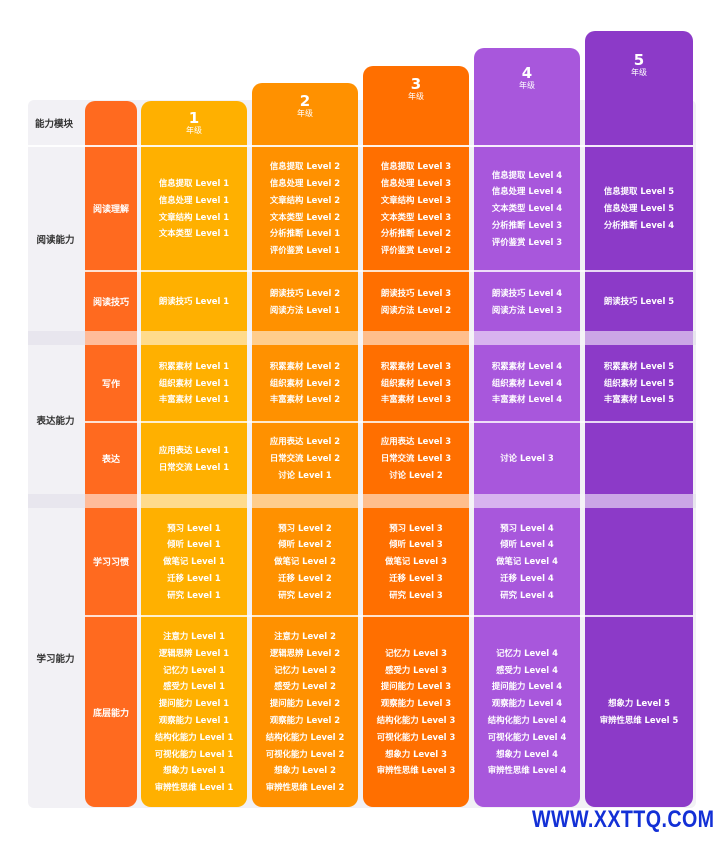 The width and height of the screenshot is (720, 842). What do you see at coordinates (194, 301) in the screenshot?
I see `skill-level-item: 朗读技巧 Level 1` at bounding box center [194, 301].